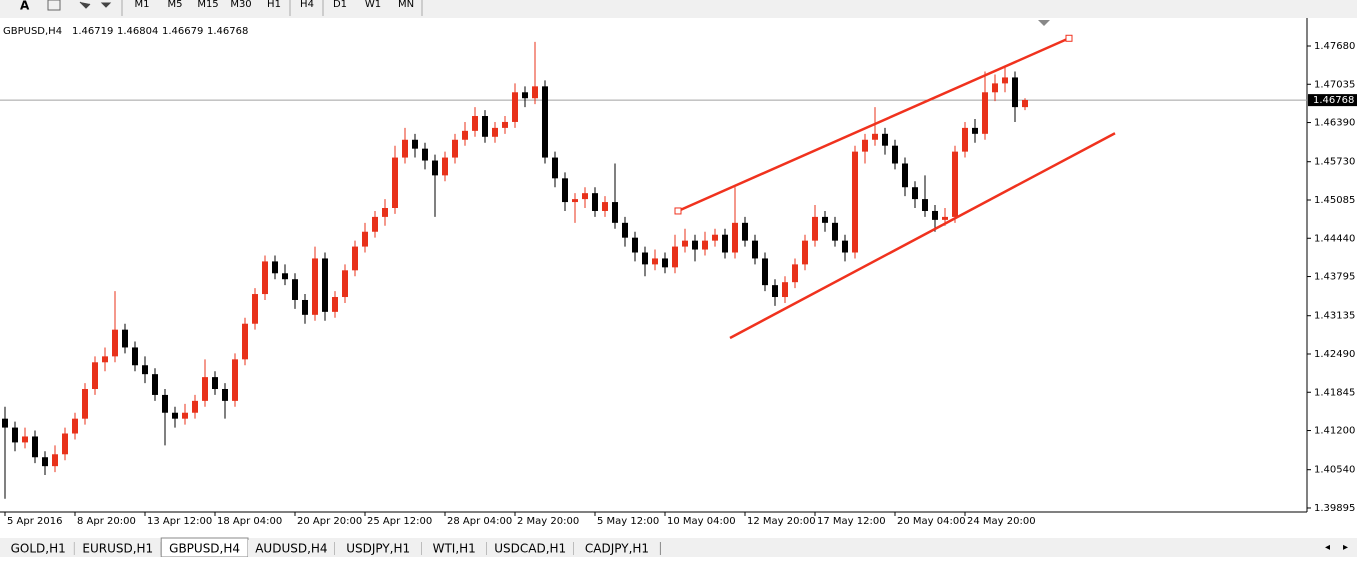 This screenshot has height=561, width=1357. What do you see at coordinates (1334, 123) in the screenshot?
I see `y-tick-label: 1.46390` at bounding box center [1334, 123].